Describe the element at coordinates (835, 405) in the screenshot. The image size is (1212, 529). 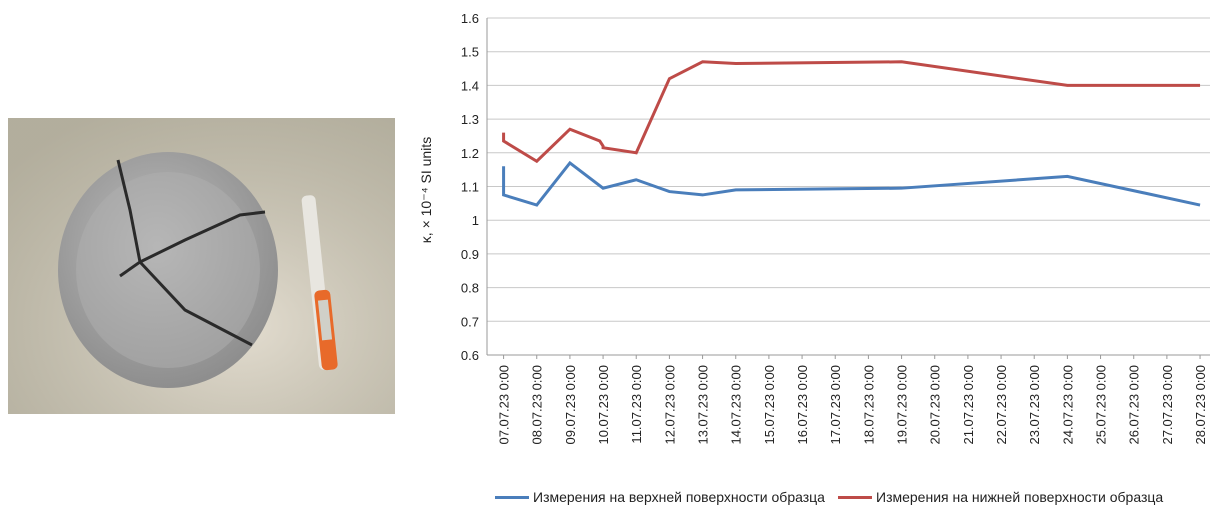
I see `x-tick-label: 17.07.23 0:00` at that location.